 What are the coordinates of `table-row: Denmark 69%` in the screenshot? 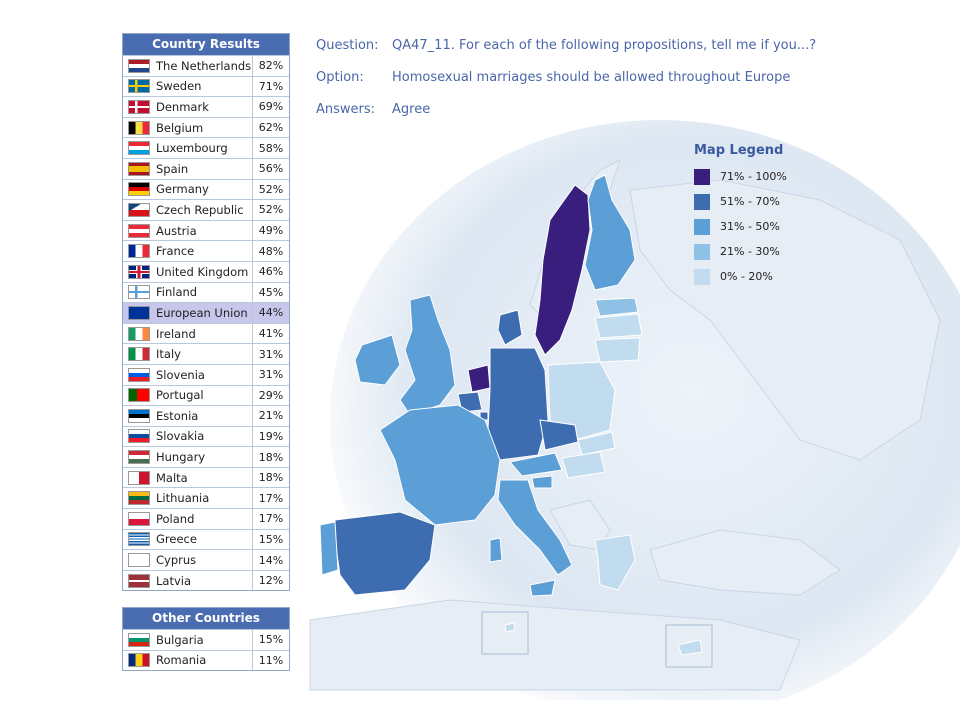 It's located at (206, 106).